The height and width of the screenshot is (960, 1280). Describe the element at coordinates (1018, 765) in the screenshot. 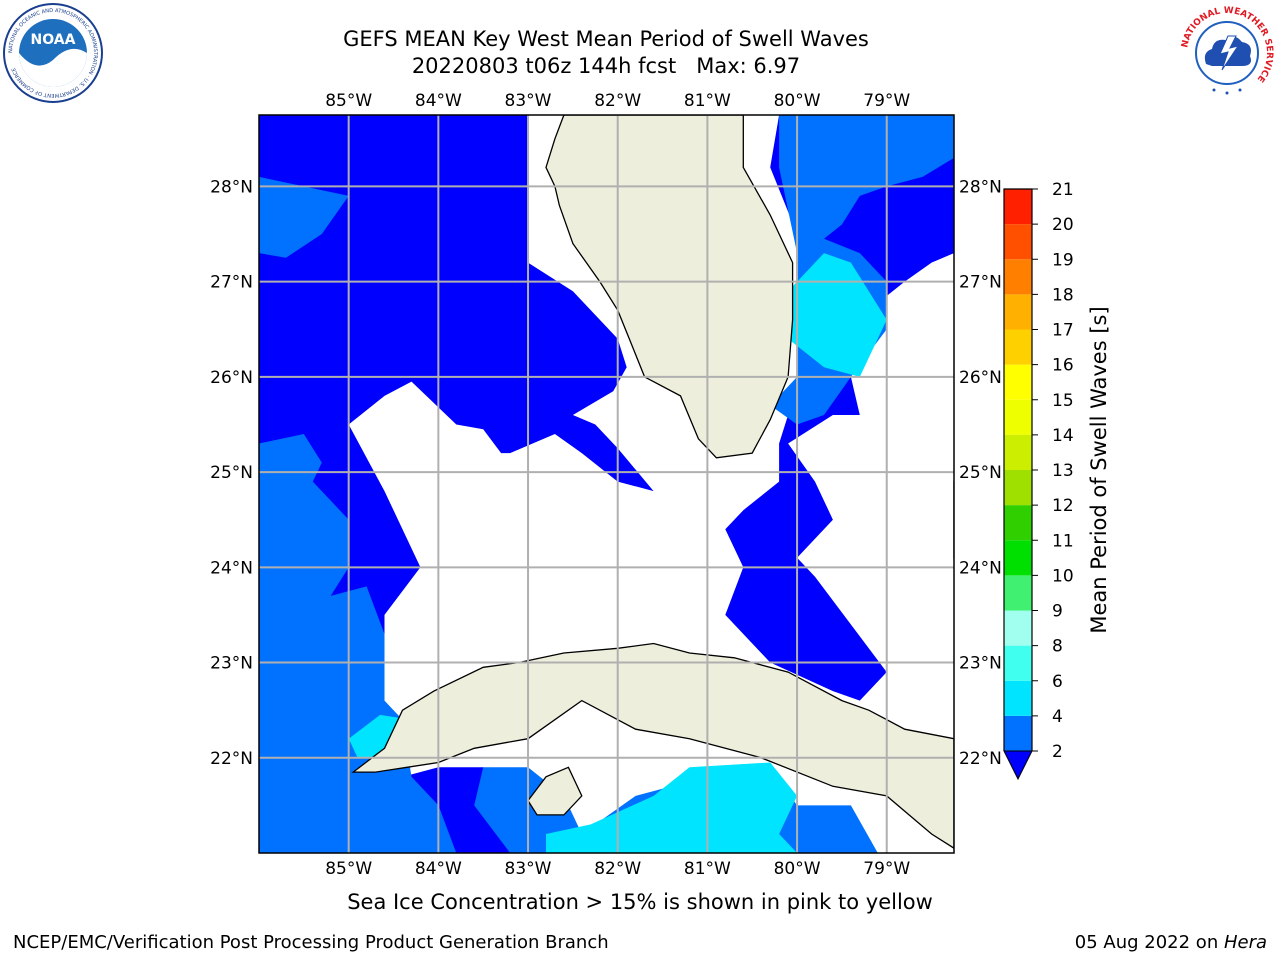

I see `colorbar-under-triangle` at that location.